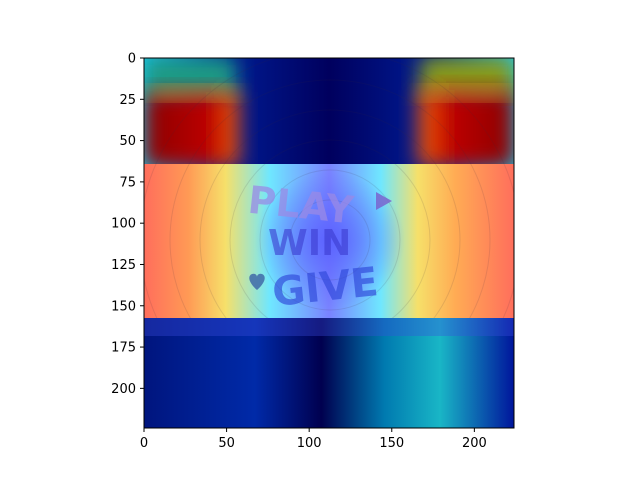 This screenshot has height=480, width=640. I want to click on overlay-word-win: WIN, so click(309, 243).